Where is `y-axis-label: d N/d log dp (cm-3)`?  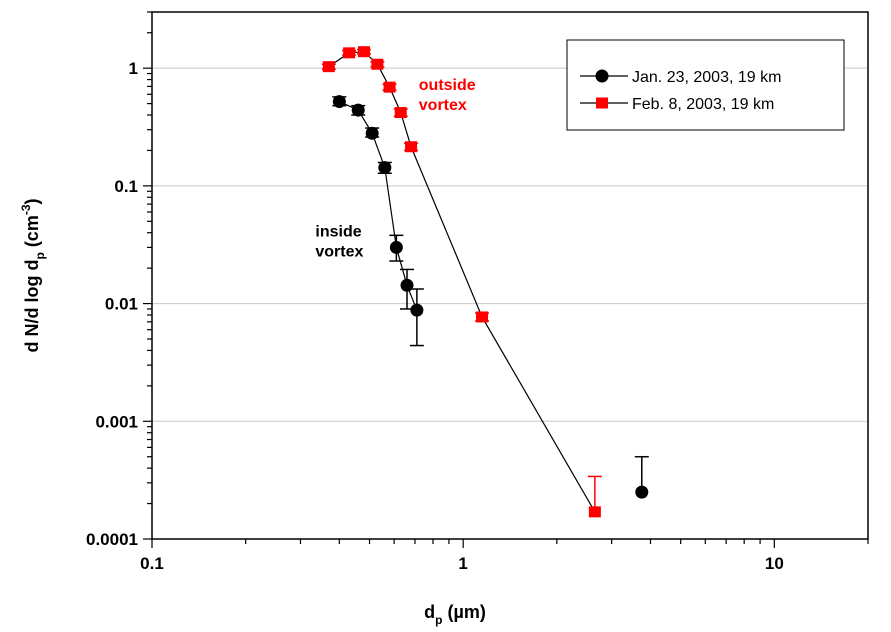
y-axis-label: d N/d log dp (cm-3) is located at coordinates (33, 275).